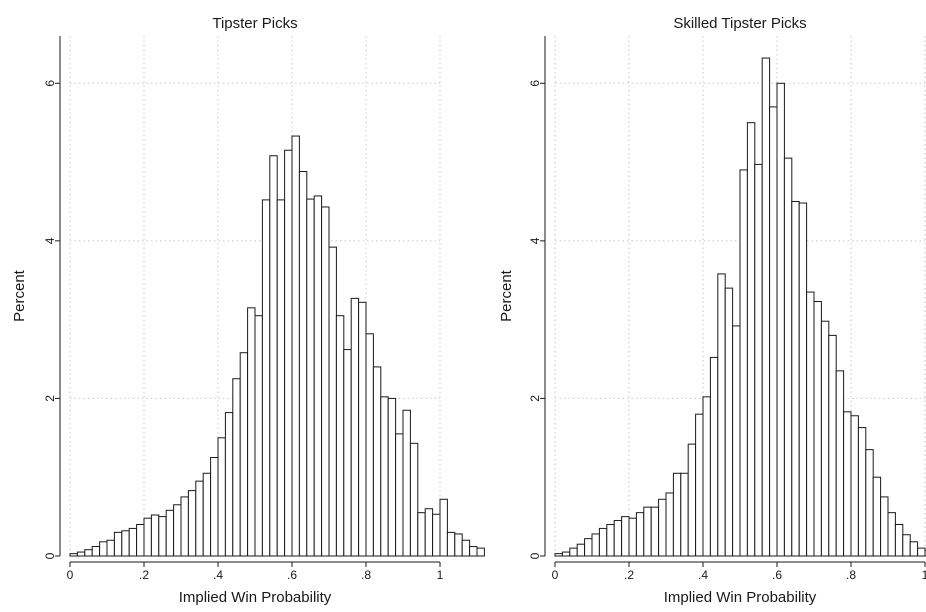  What do you see at coordinates (292, 575) in the screenshot?
I see `panel1-xtick-label-3: .6` at bounding box center [292, 575].